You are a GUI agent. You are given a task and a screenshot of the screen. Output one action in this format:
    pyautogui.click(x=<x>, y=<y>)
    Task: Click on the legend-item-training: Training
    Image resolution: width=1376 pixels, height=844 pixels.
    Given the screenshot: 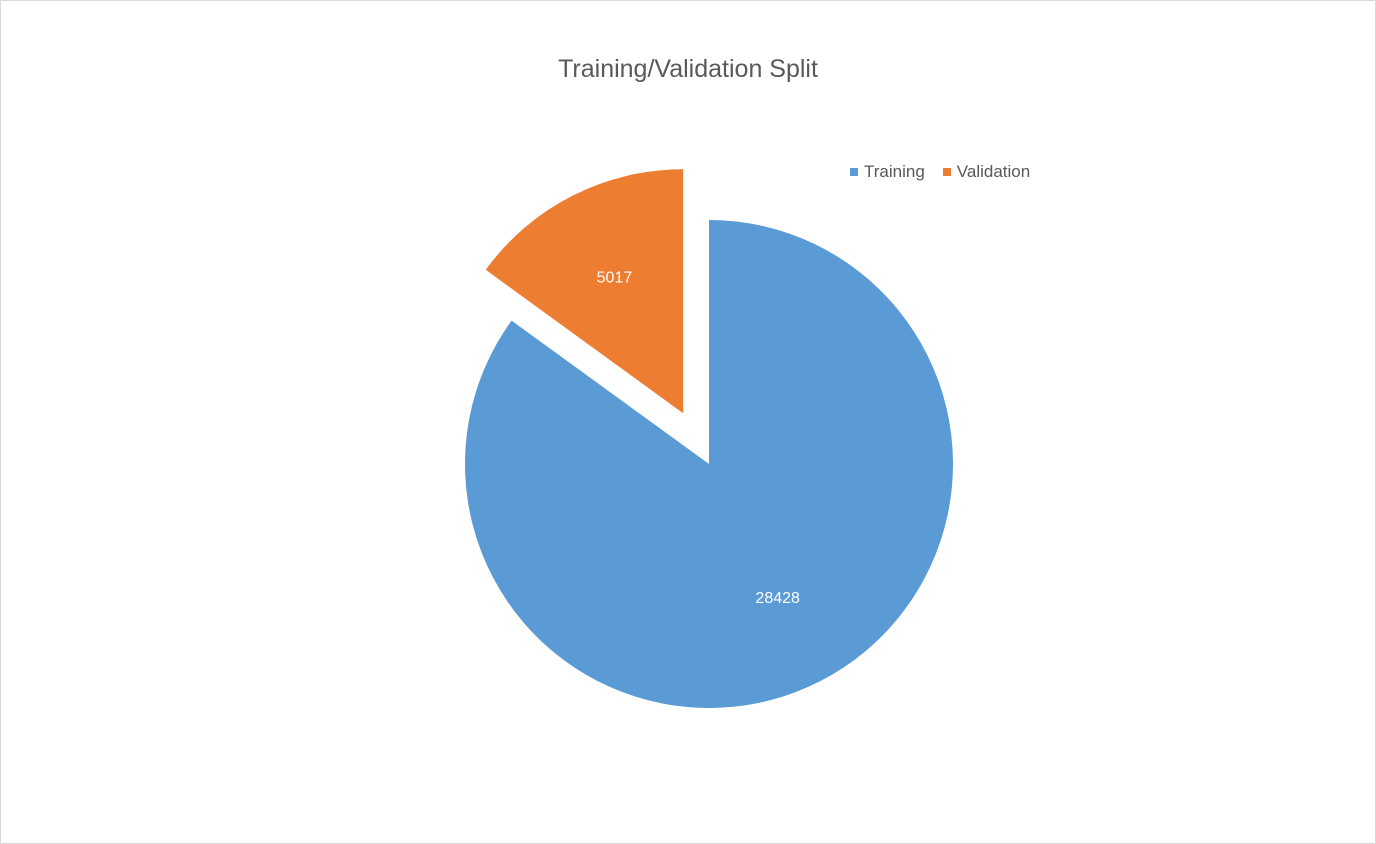 What is the action you would take?
    pyautogui.click(x=887, y=172)
    